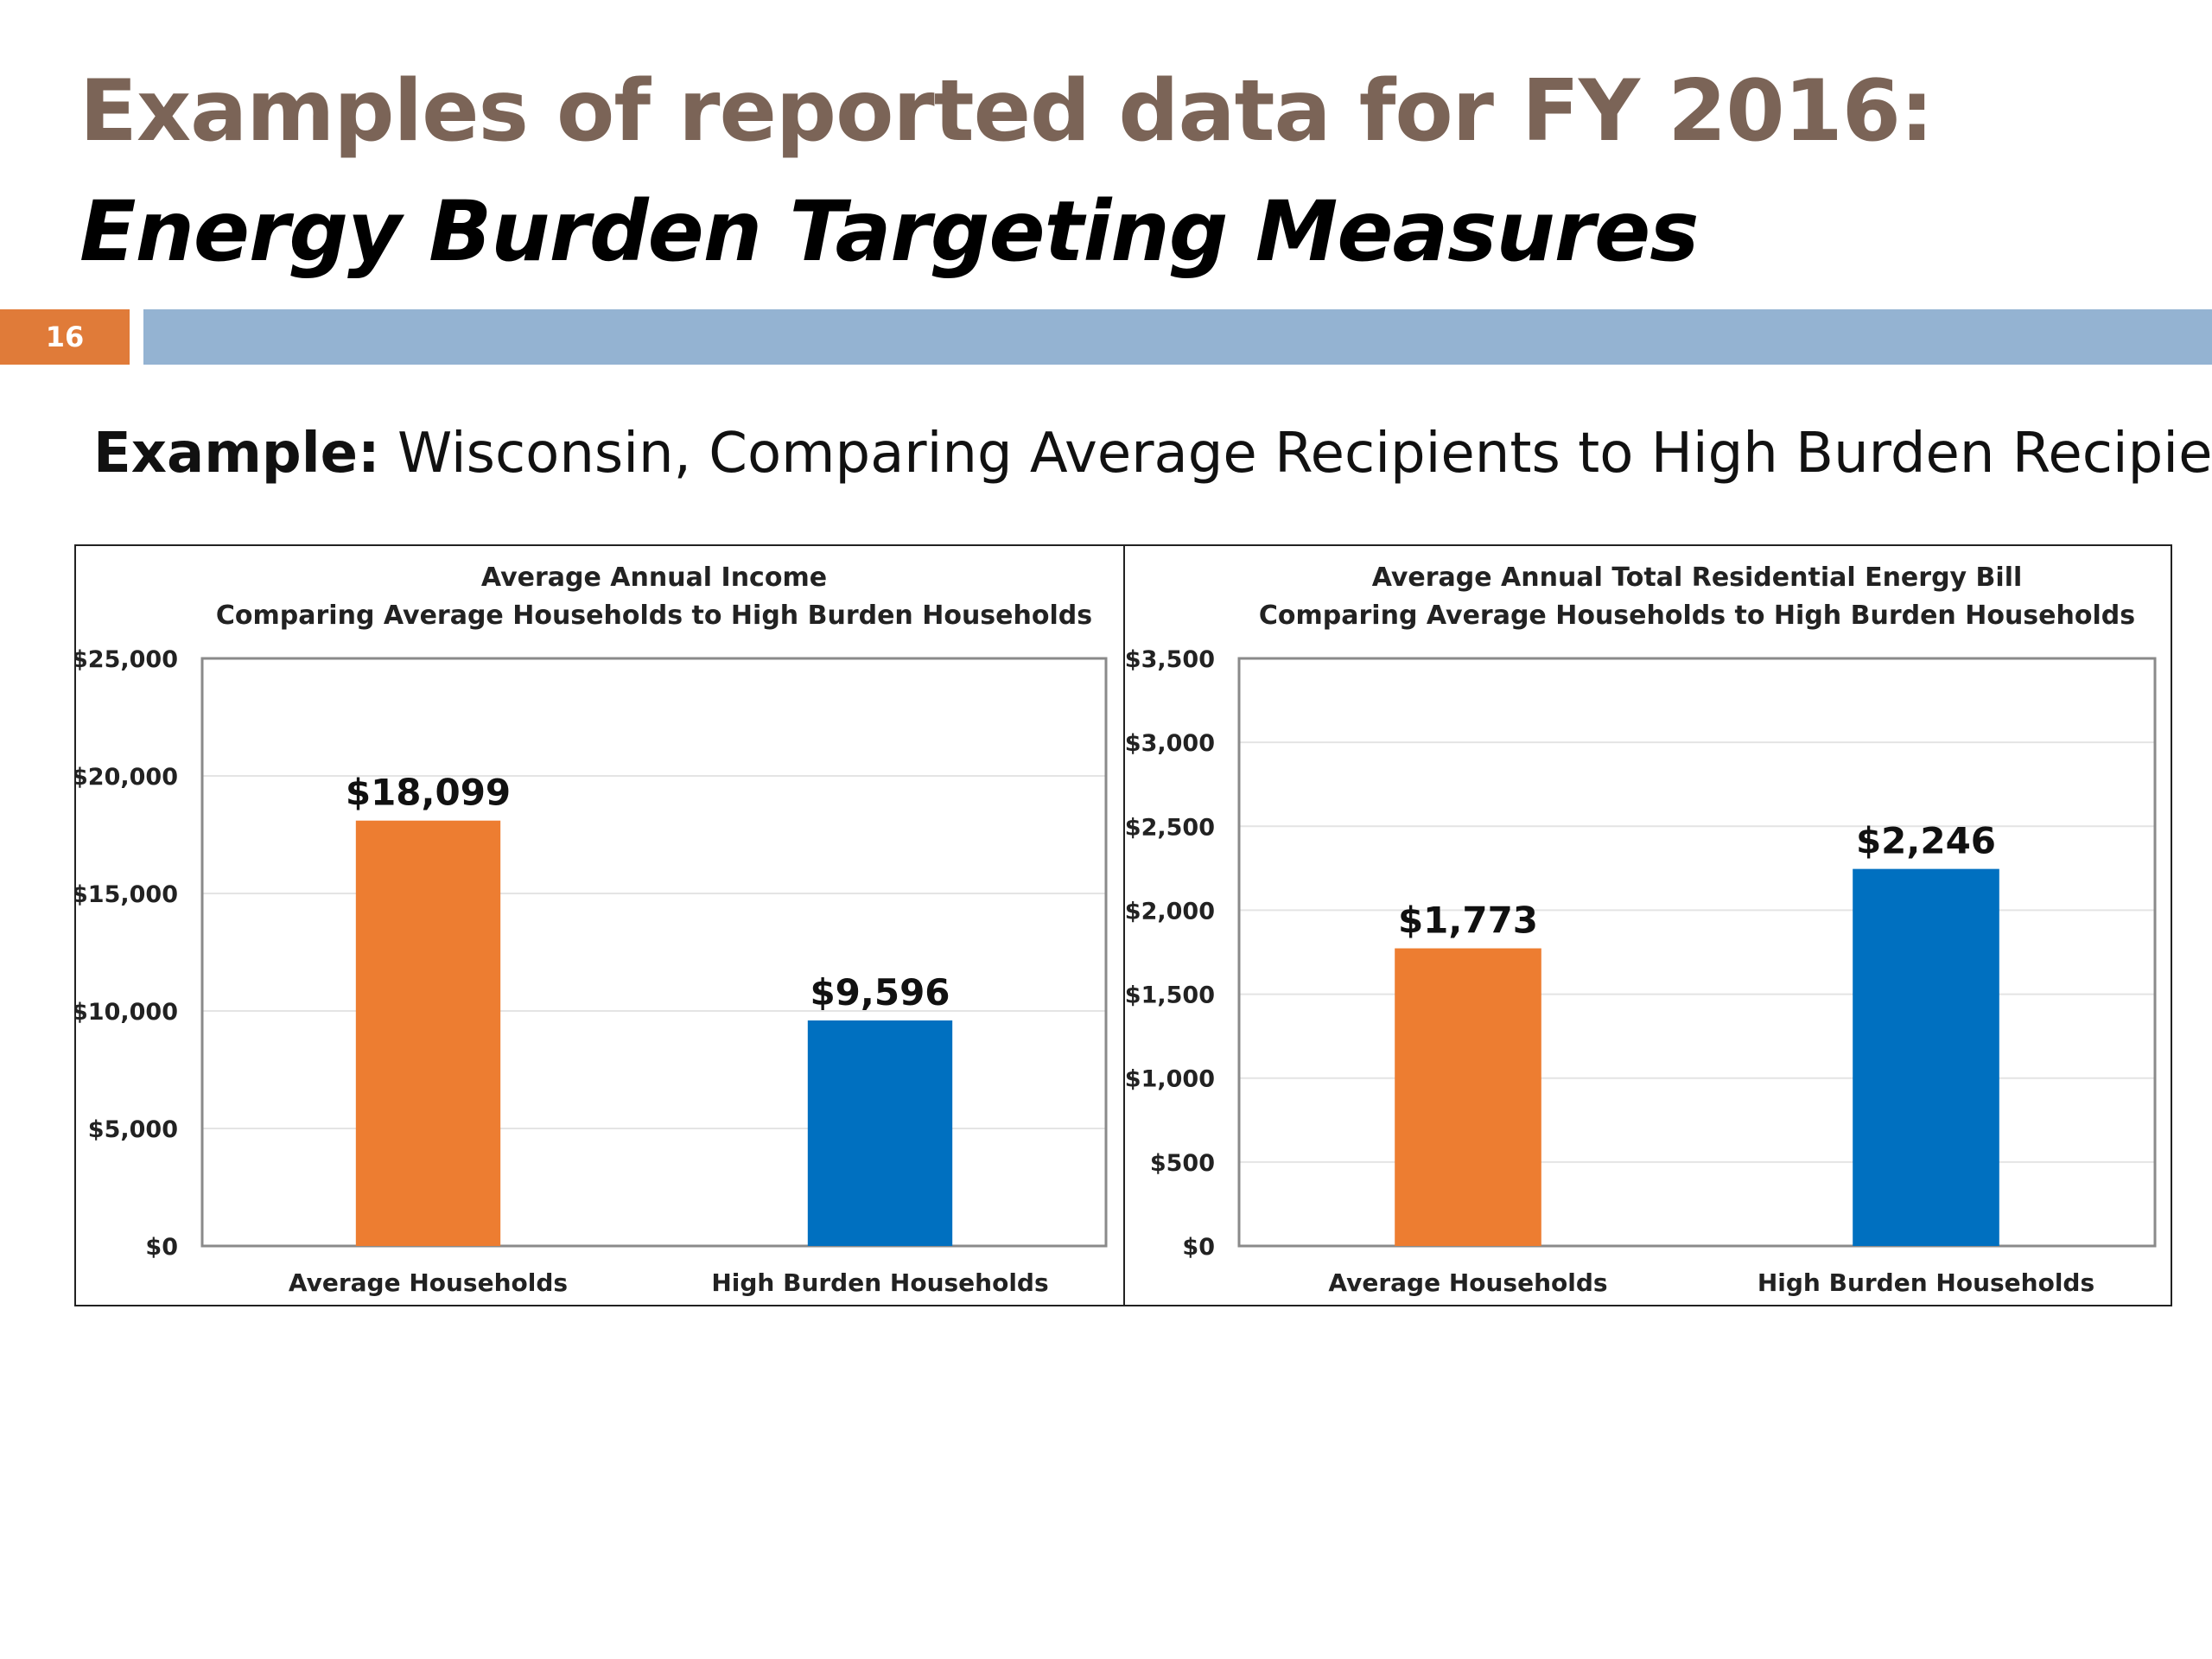  What do you see at coordinates (133, 1129) in the screenshot?
I see `y-tick-label: $5,000` at bounding box center [133, 1129].